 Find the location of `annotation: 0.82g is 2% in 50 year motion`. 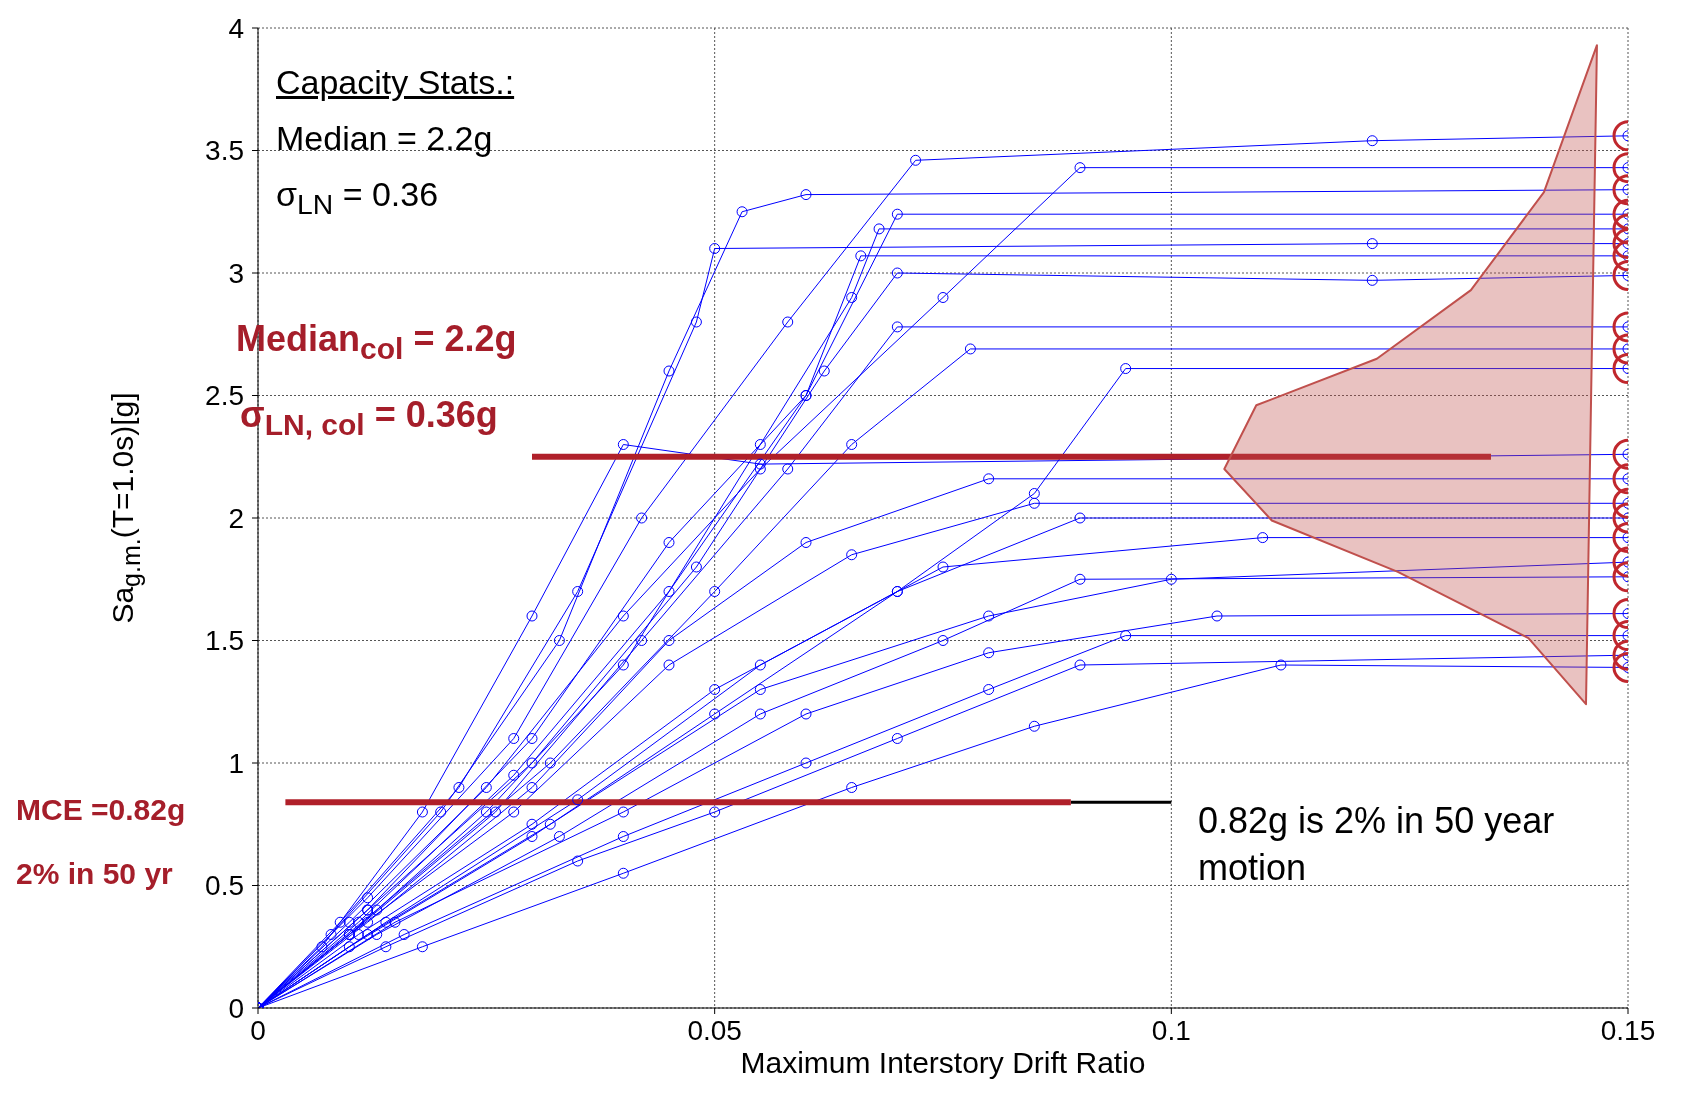

annotation: 0.82g is 2% in 50 year motion is located at coordinates (1377, 844).